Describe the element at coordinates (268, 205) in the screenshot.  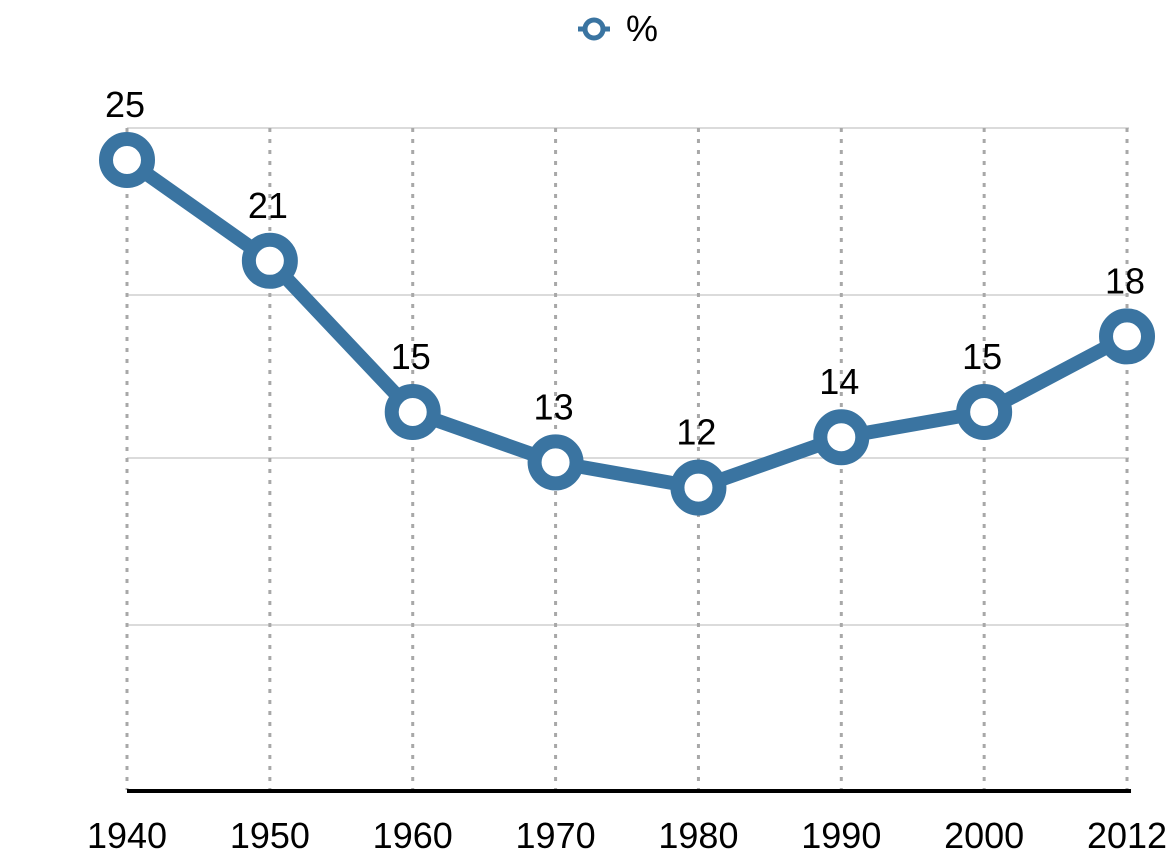
I see `data-label: 21` at that location.